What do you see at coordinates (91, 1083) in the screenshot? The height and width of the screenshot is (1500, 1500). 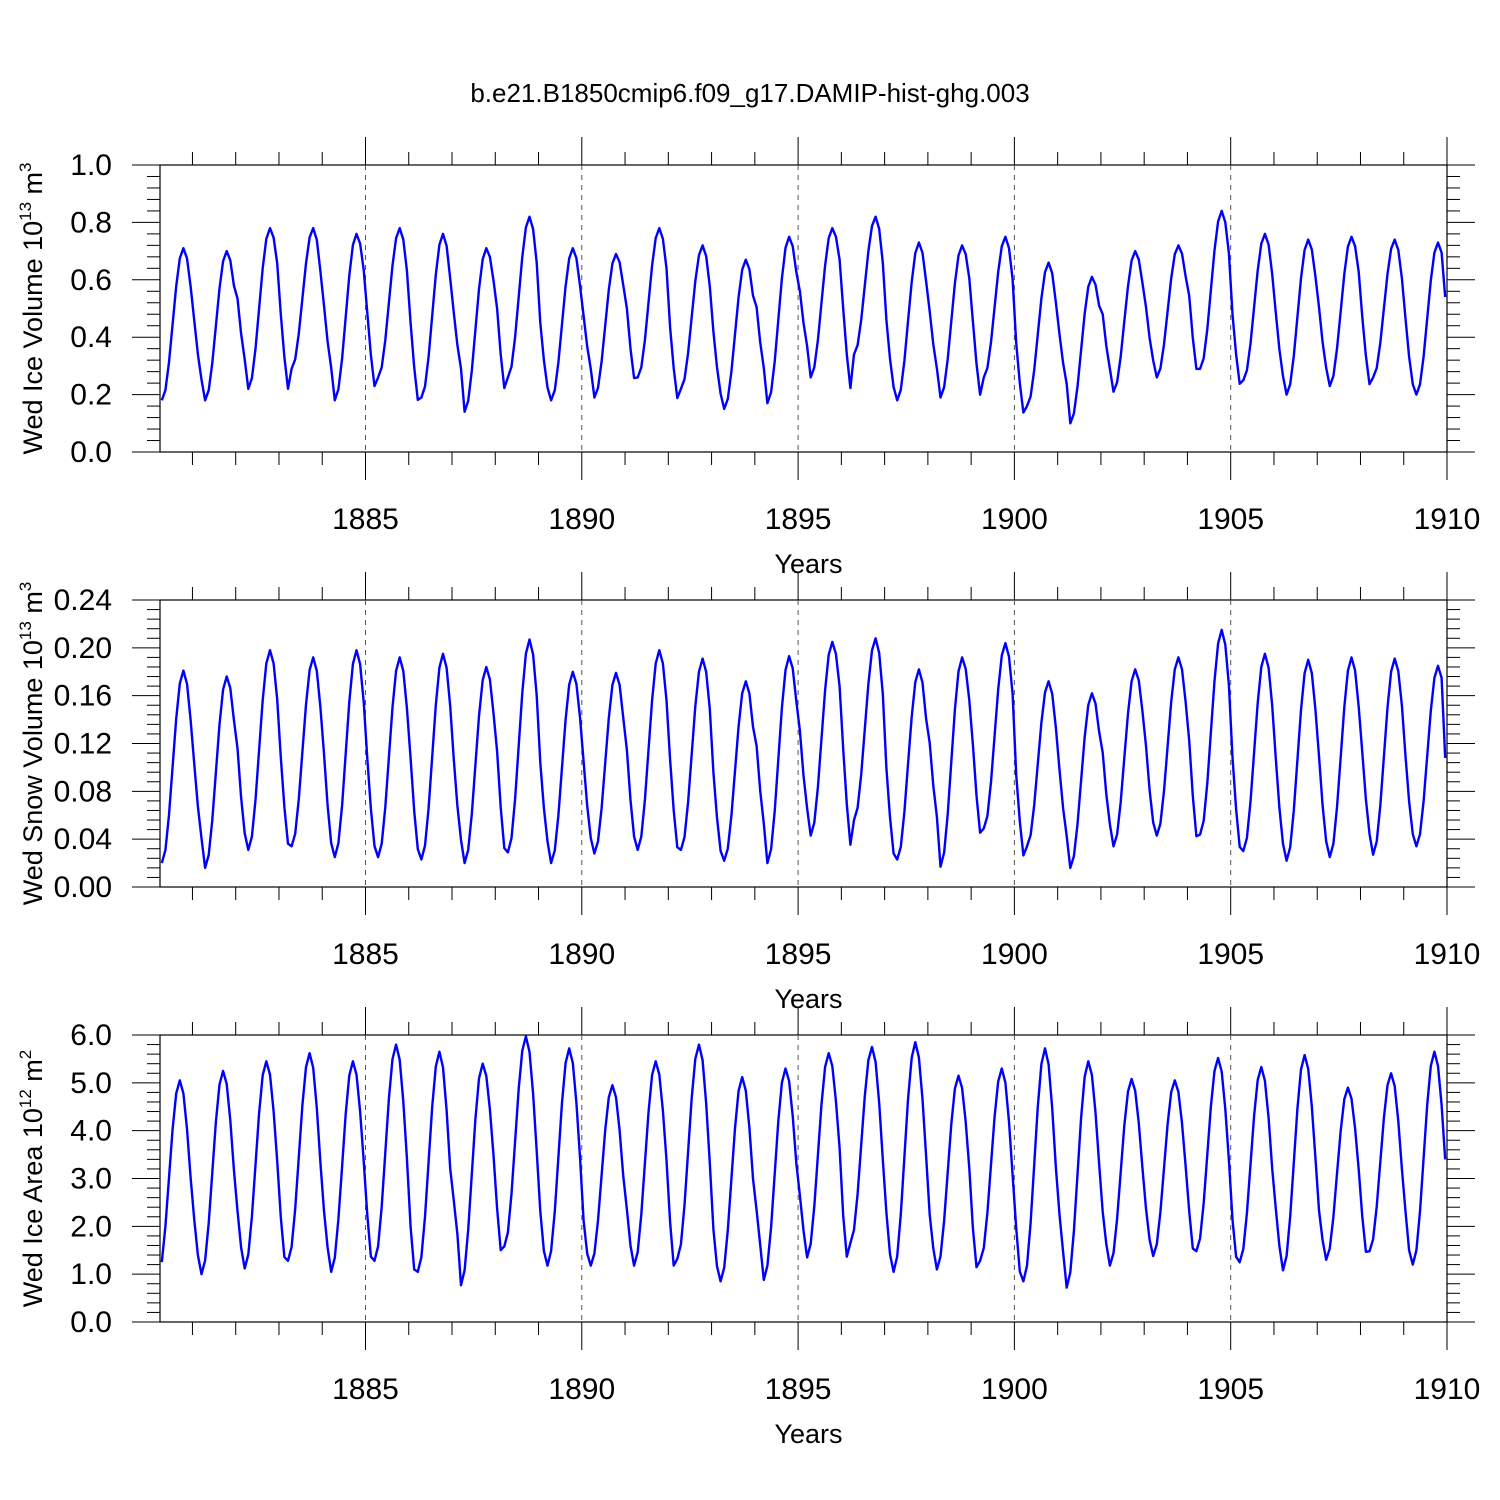 I see `y-tick-label: 5.0` at bounding box center [91, 1083].